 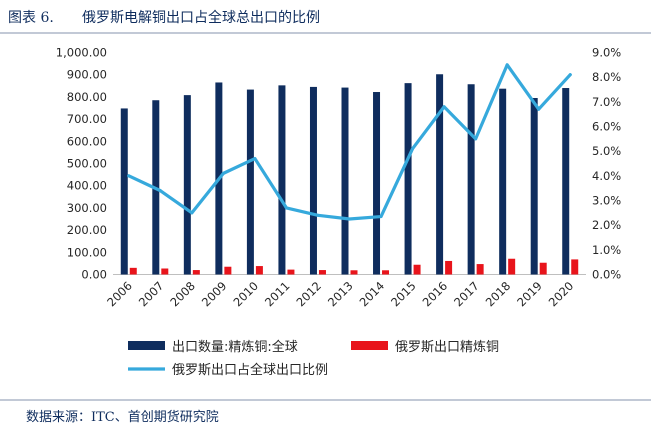 I want to click on x-tick-label: 2013, so click(x=340, y=294).